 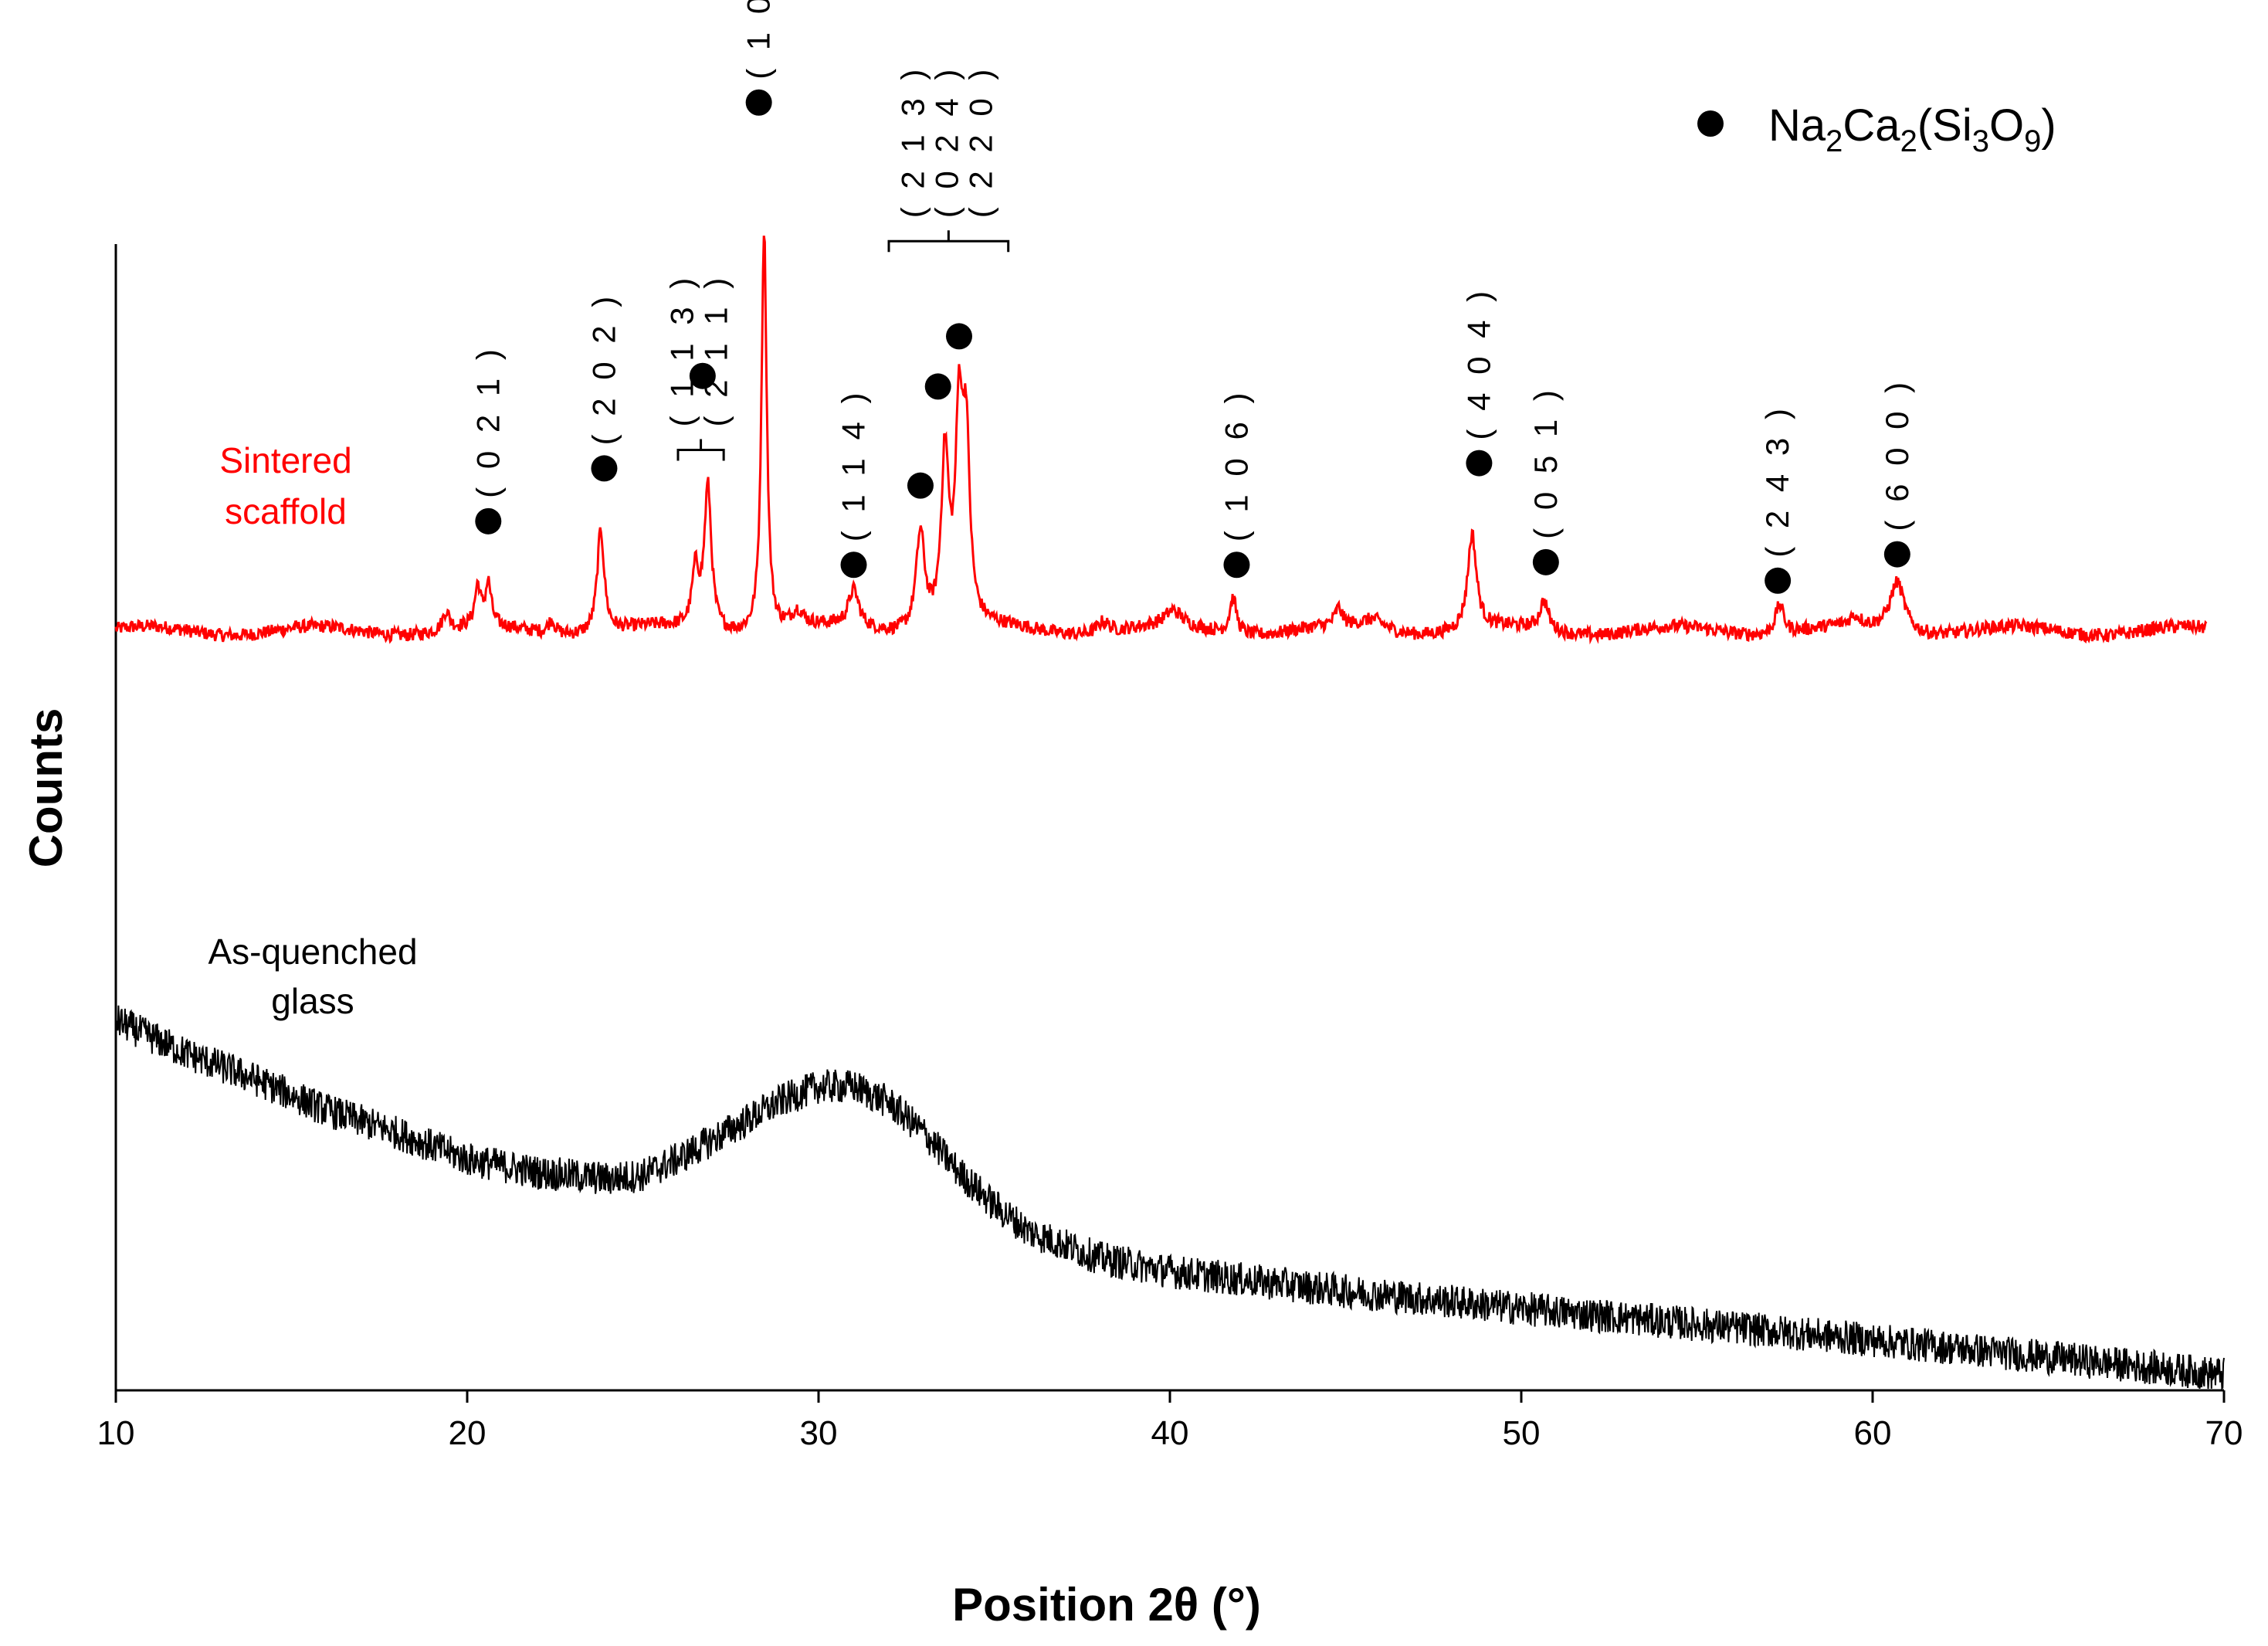 I want to click on x-tick-label: 20, so click(x=467, y=1433).